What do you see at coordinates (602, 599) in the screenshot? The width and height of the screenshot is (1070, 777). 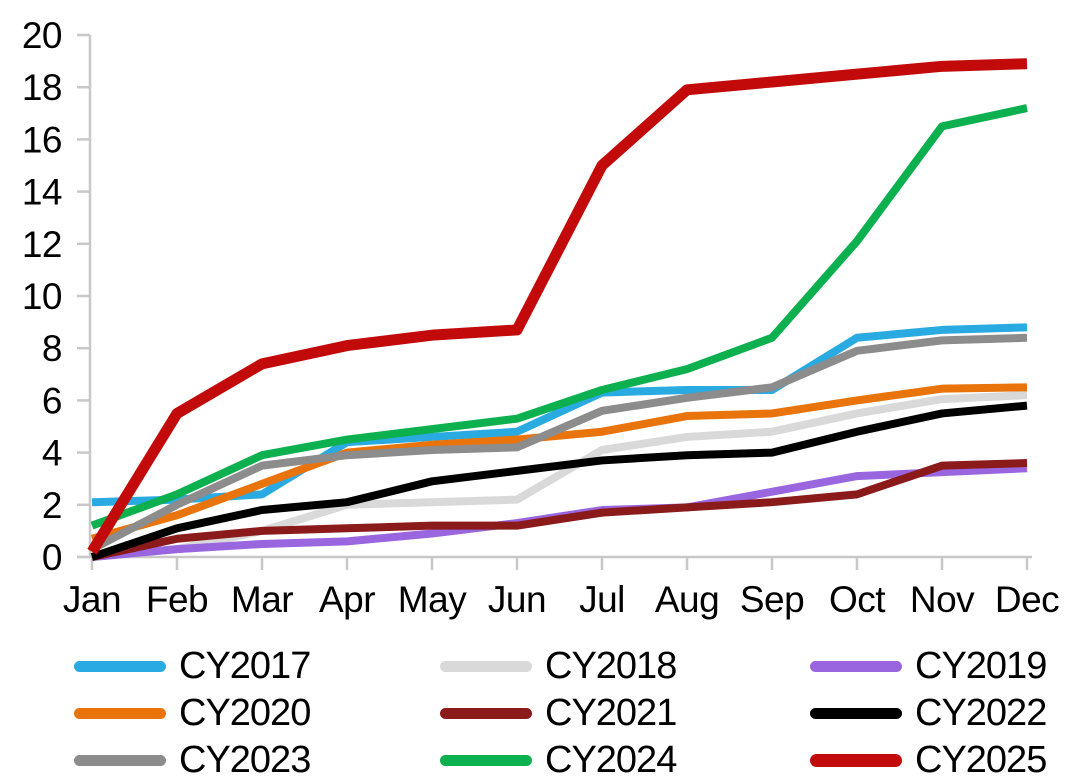 I see `x-tick-label: Jul` at bounding box center [602, 599].